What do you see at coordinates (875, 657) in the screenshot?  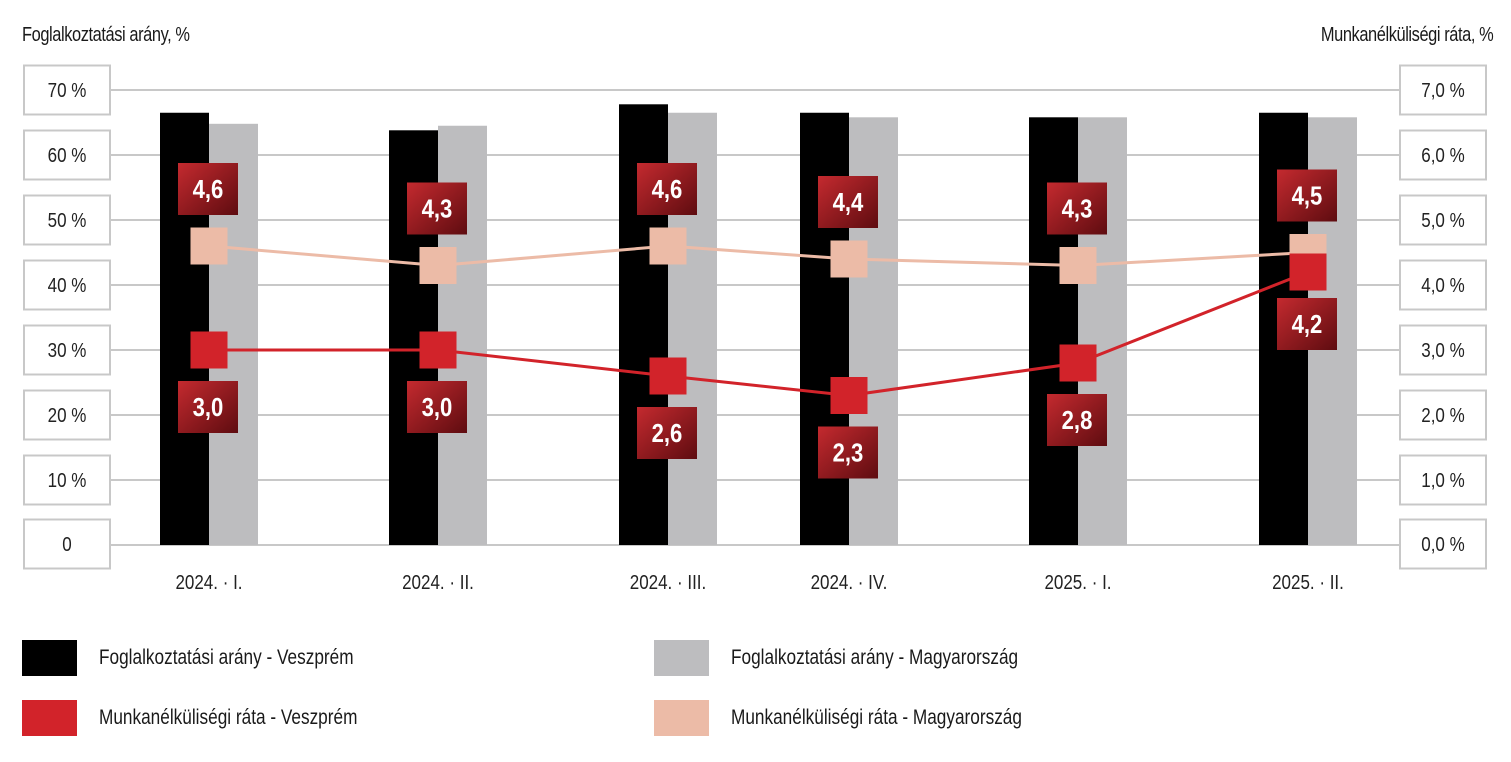 I see `legend-label: Foglalkoztatási arány - Magyarország` at bounding box center [875, 657].